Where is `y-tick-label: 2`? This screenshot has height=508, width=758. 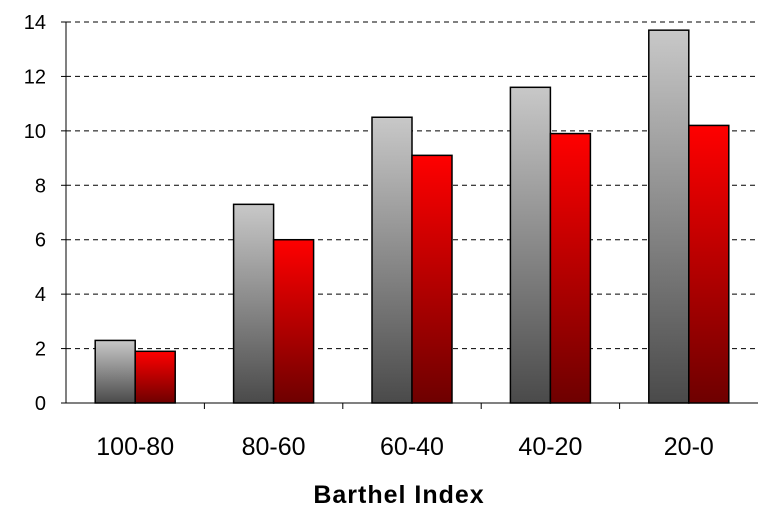 y-tick-label: 2 is located at coordinates (40, 350).